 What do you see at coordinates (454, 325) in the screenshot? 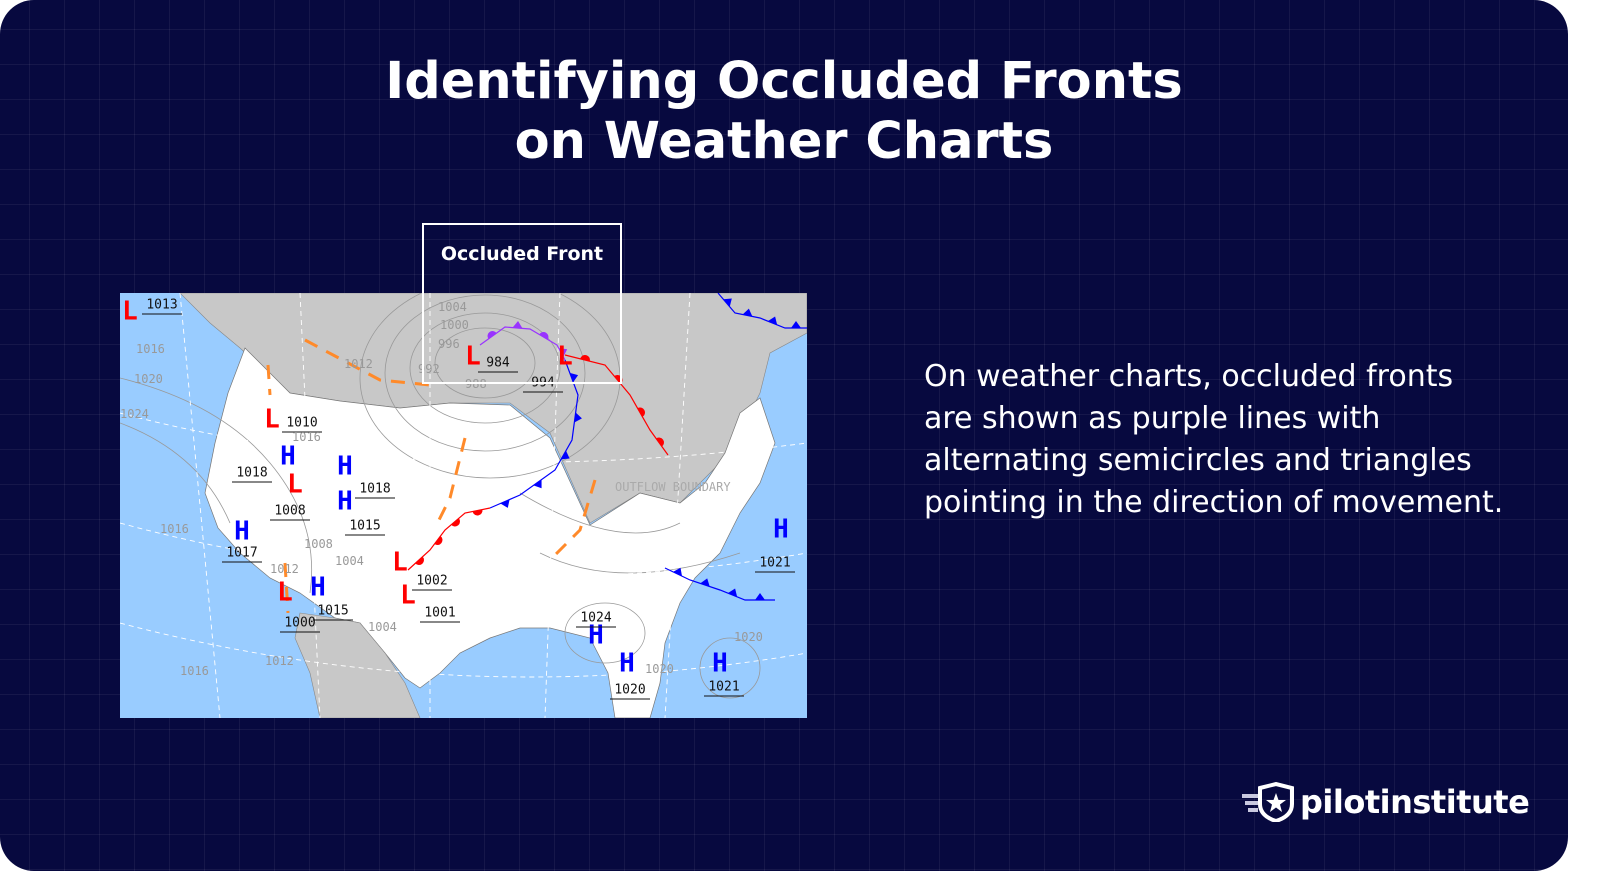
I see `isobar-label: 1000` at bounding box center [454, 325].